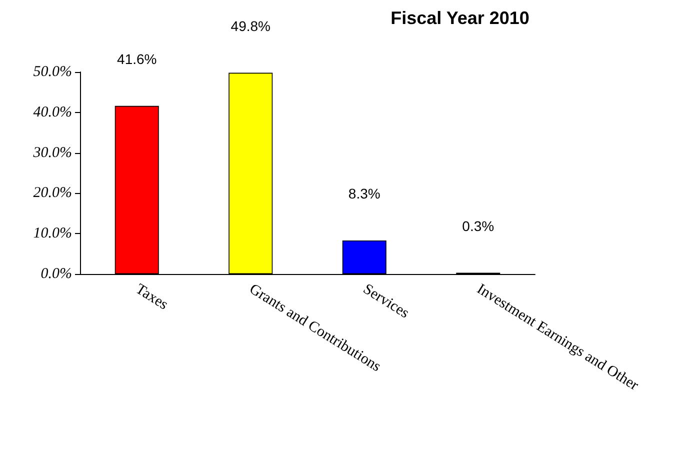 The image size is (685, 449). What do you see at coordinates (478, 226) in the screenshot?
I see `data-label: 0.3%` at bounding box center [478, 226].